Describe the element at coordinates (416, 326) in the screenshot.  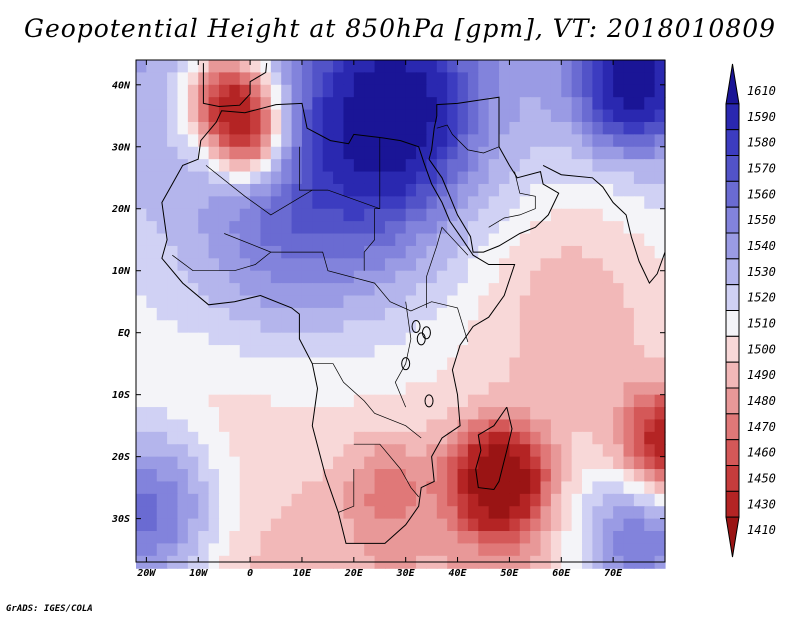
I see `lake-outline` at that location.